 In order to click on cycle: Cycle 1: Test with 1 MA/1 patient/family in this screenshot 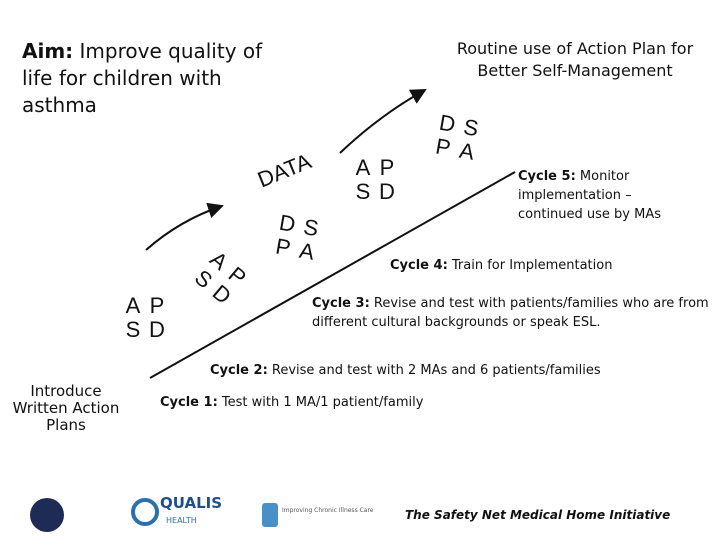, I will do `click(291, 402)`.